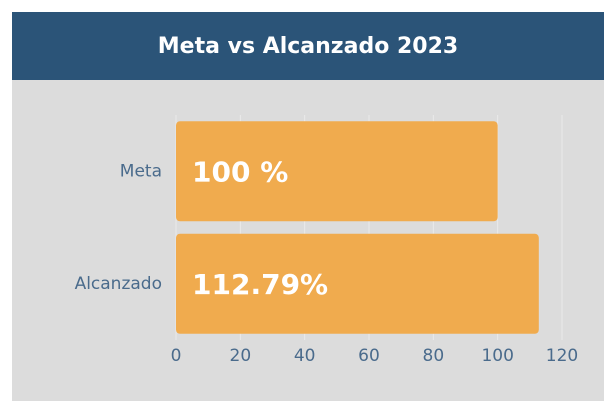  I want to click on x-tick-label: 60, so click(369, 356).